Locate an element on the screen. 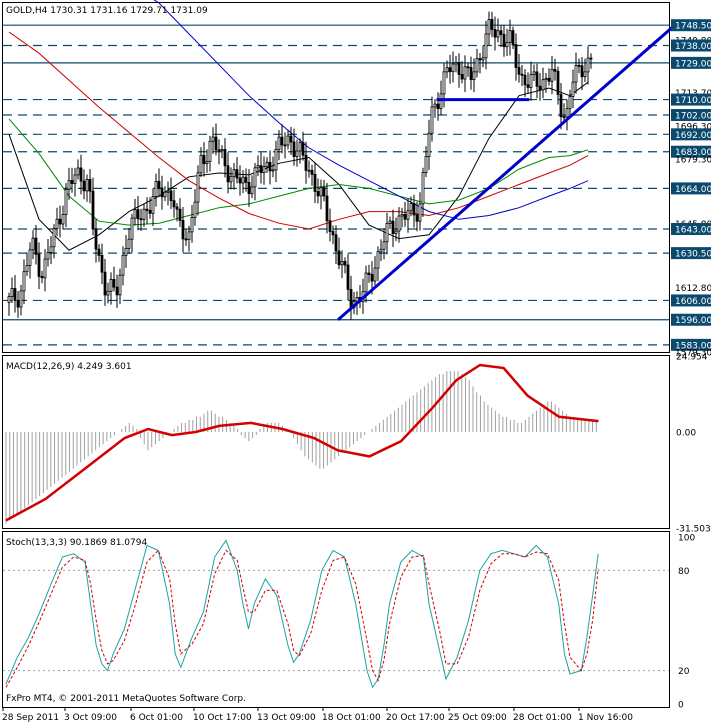 The height and width of the screenshot is (723, 711). price-level-label: 1583.00 is located at coordinates (693, 346).